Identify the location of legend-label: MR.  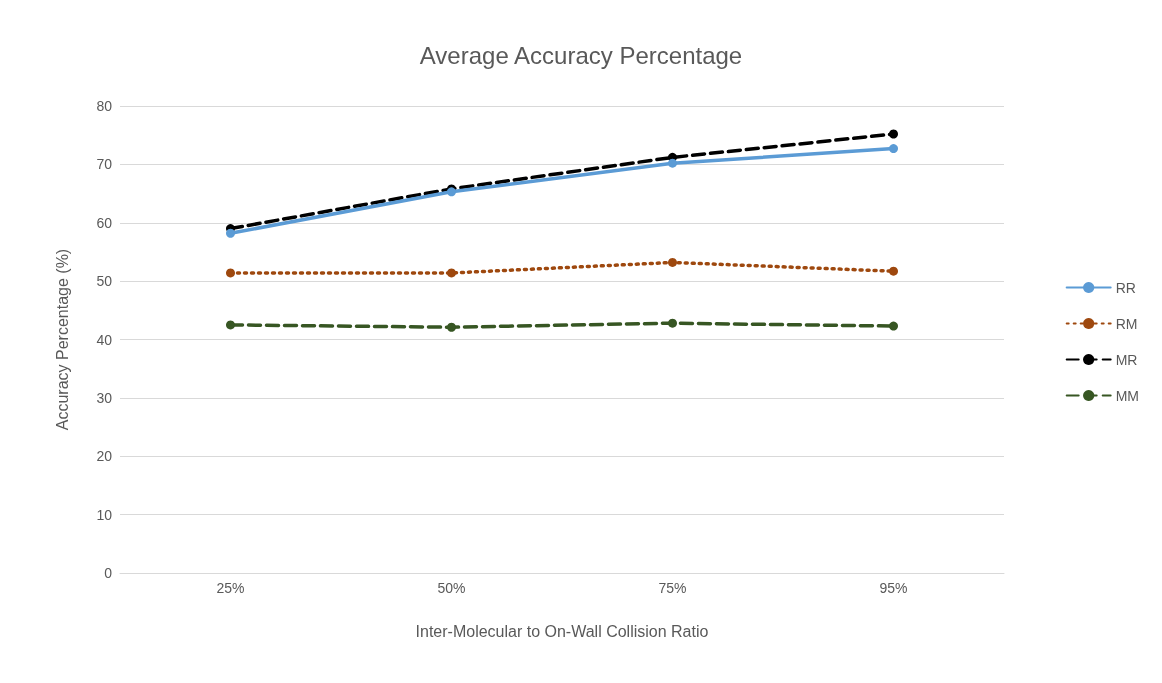
(1126, 359).